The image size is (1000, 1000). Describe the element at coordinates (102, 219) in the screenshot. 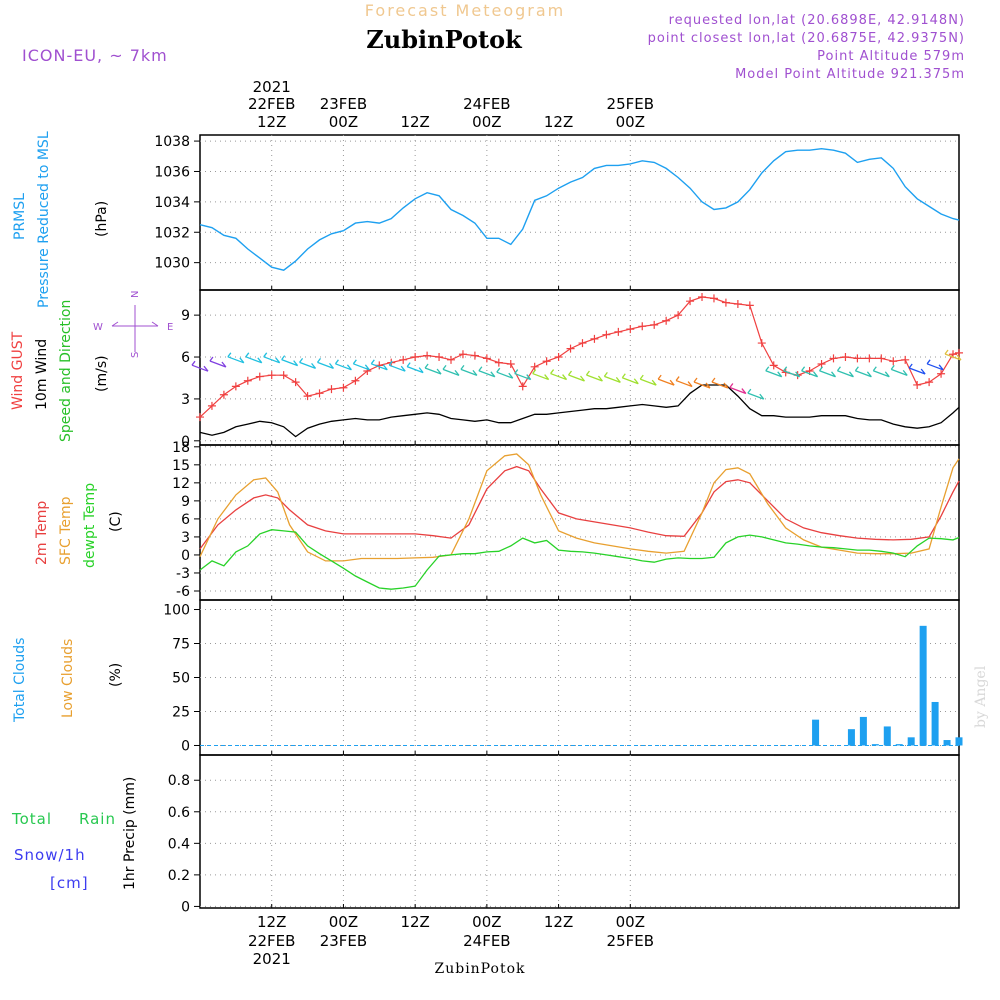

I see `pressure-units: (hPa)` at that location.